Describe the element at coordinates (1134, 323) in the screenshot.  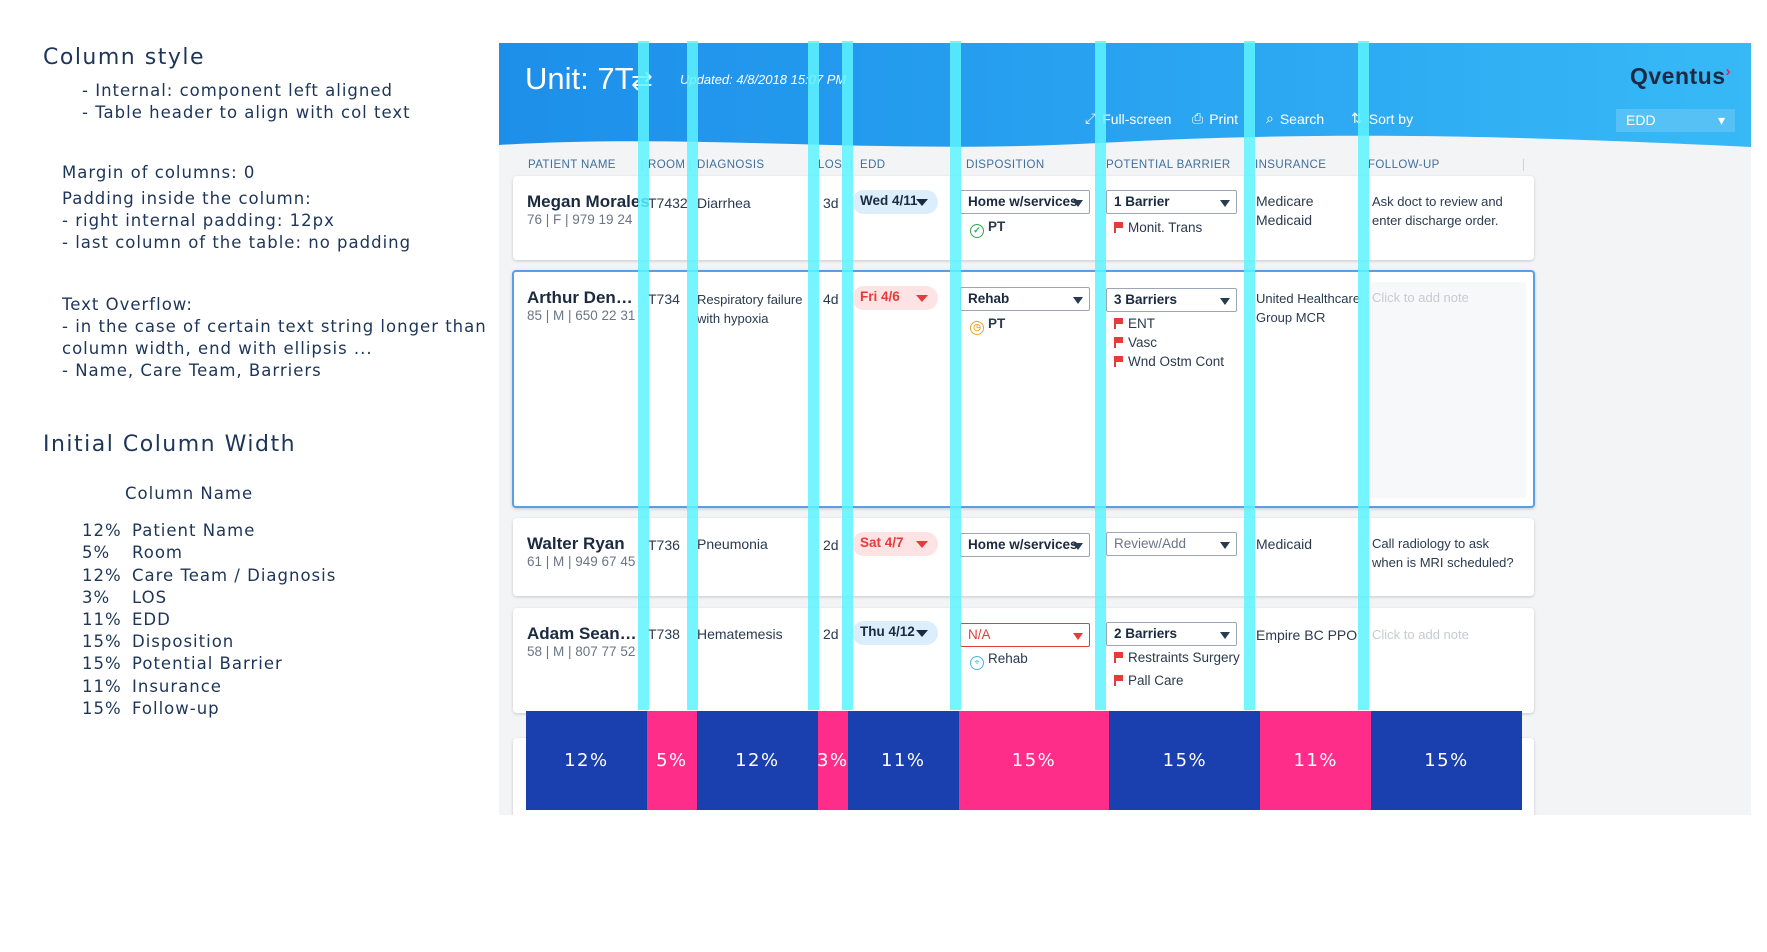
I see `barrier-item: ENT` at that location.